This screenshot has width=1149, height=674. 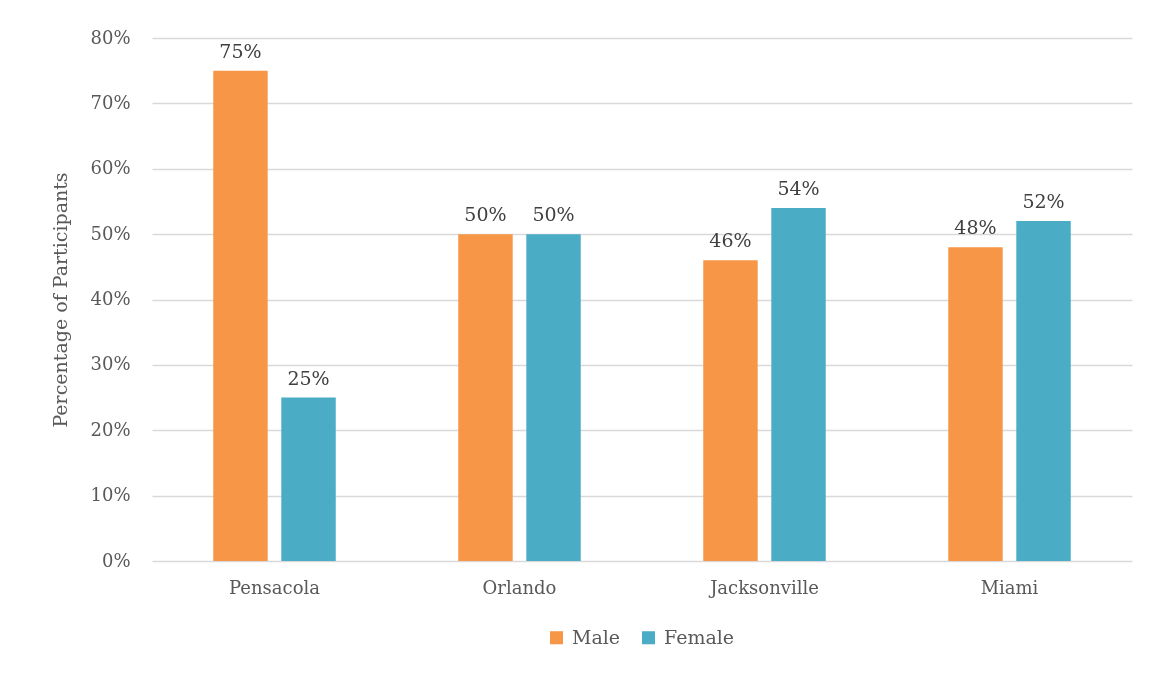 What do you see at coordinates (59, 300) in the screenshot?
I see `y-axis-title: Percentage of Participants` at bounding box center [59, 300].